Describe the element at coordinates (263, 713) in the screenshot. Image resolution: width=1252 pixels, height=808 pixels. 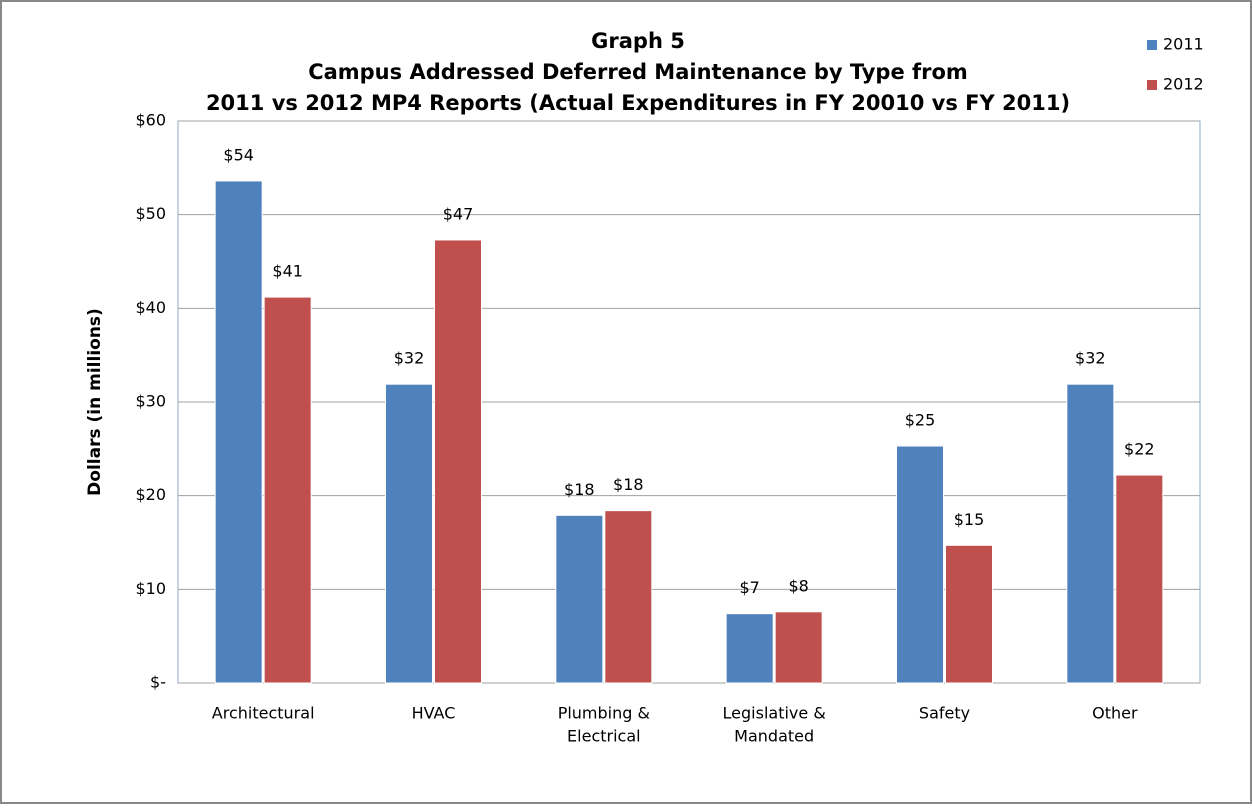
I see `x-tick-label: Architectural` at that location.